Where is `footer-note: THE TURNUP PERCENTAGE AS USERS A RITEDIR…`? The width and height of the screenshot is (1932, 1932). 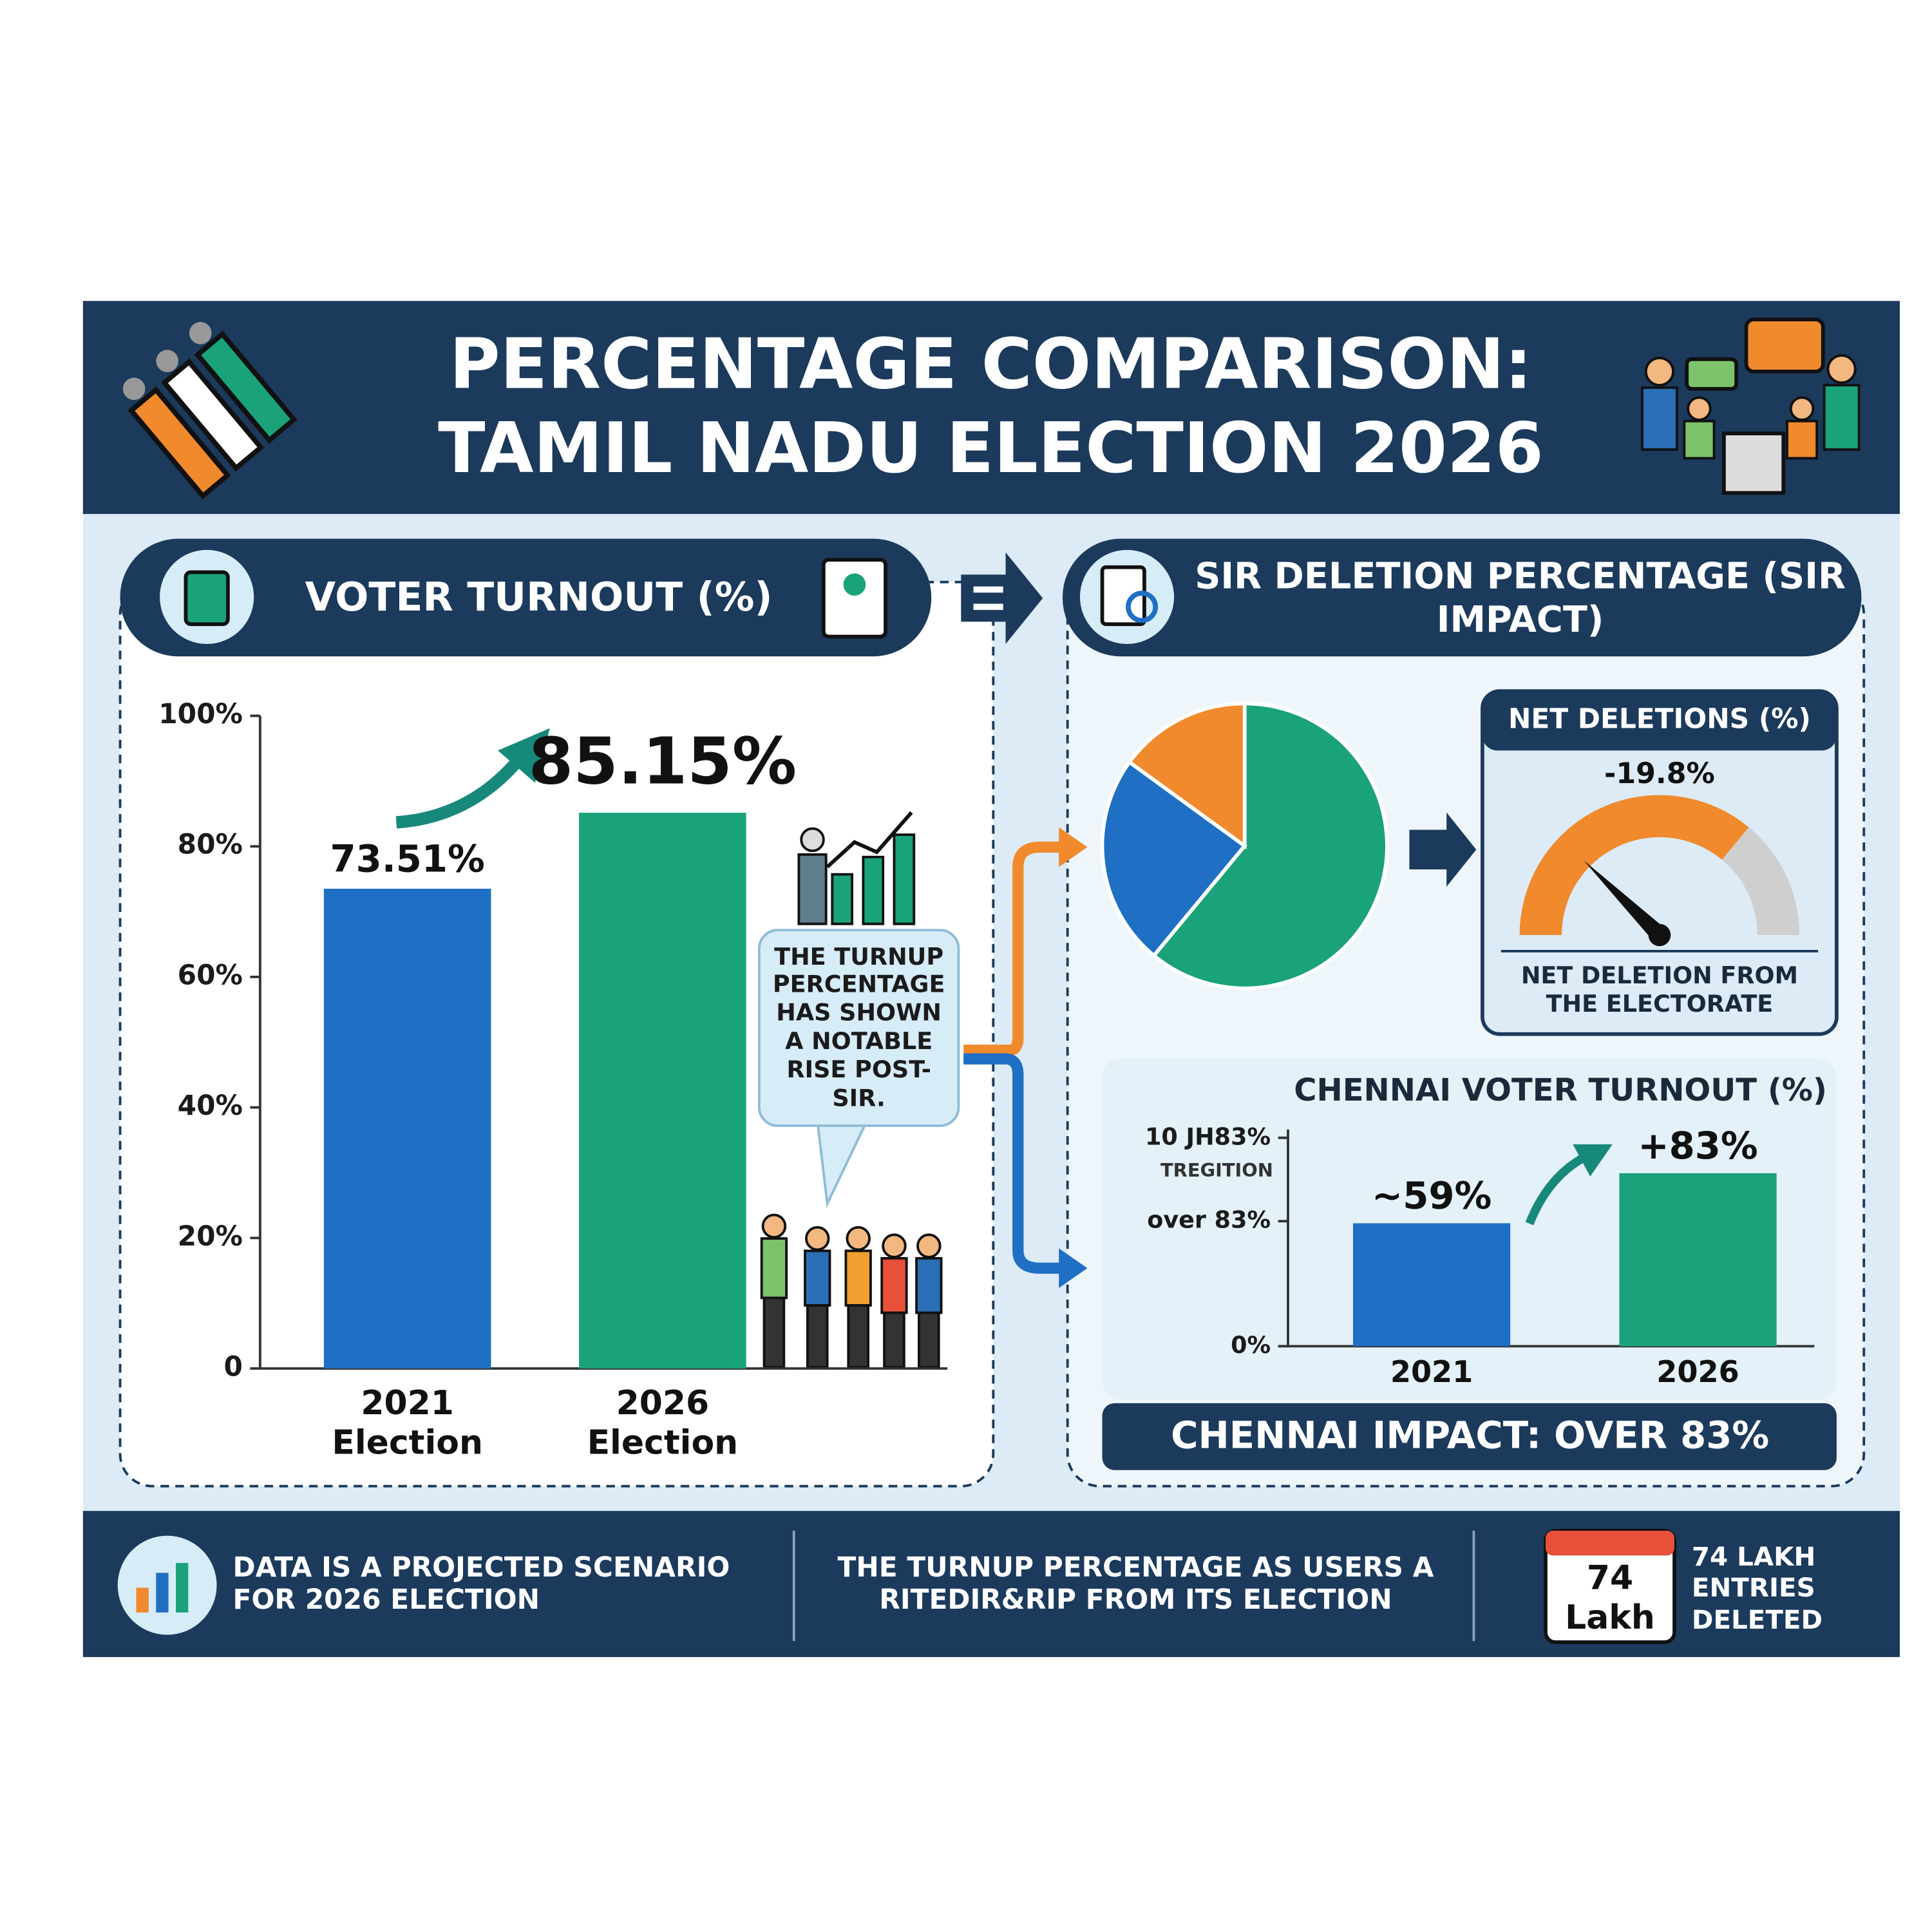
footer-note: THE TURNUP PERCENTAGE AS USERS A RITEDIR… is located at coordinates (1135, 1584).